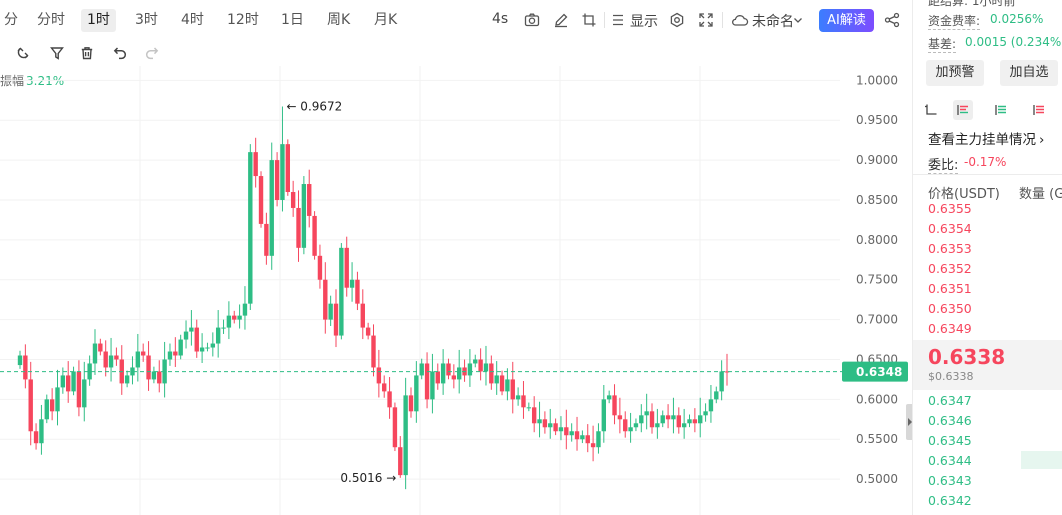 This screenshot has width=1062, height=515. Describe the element at coordinates (950, 420) in the screenshot. I see `bid-price: 0.6346` at that location.